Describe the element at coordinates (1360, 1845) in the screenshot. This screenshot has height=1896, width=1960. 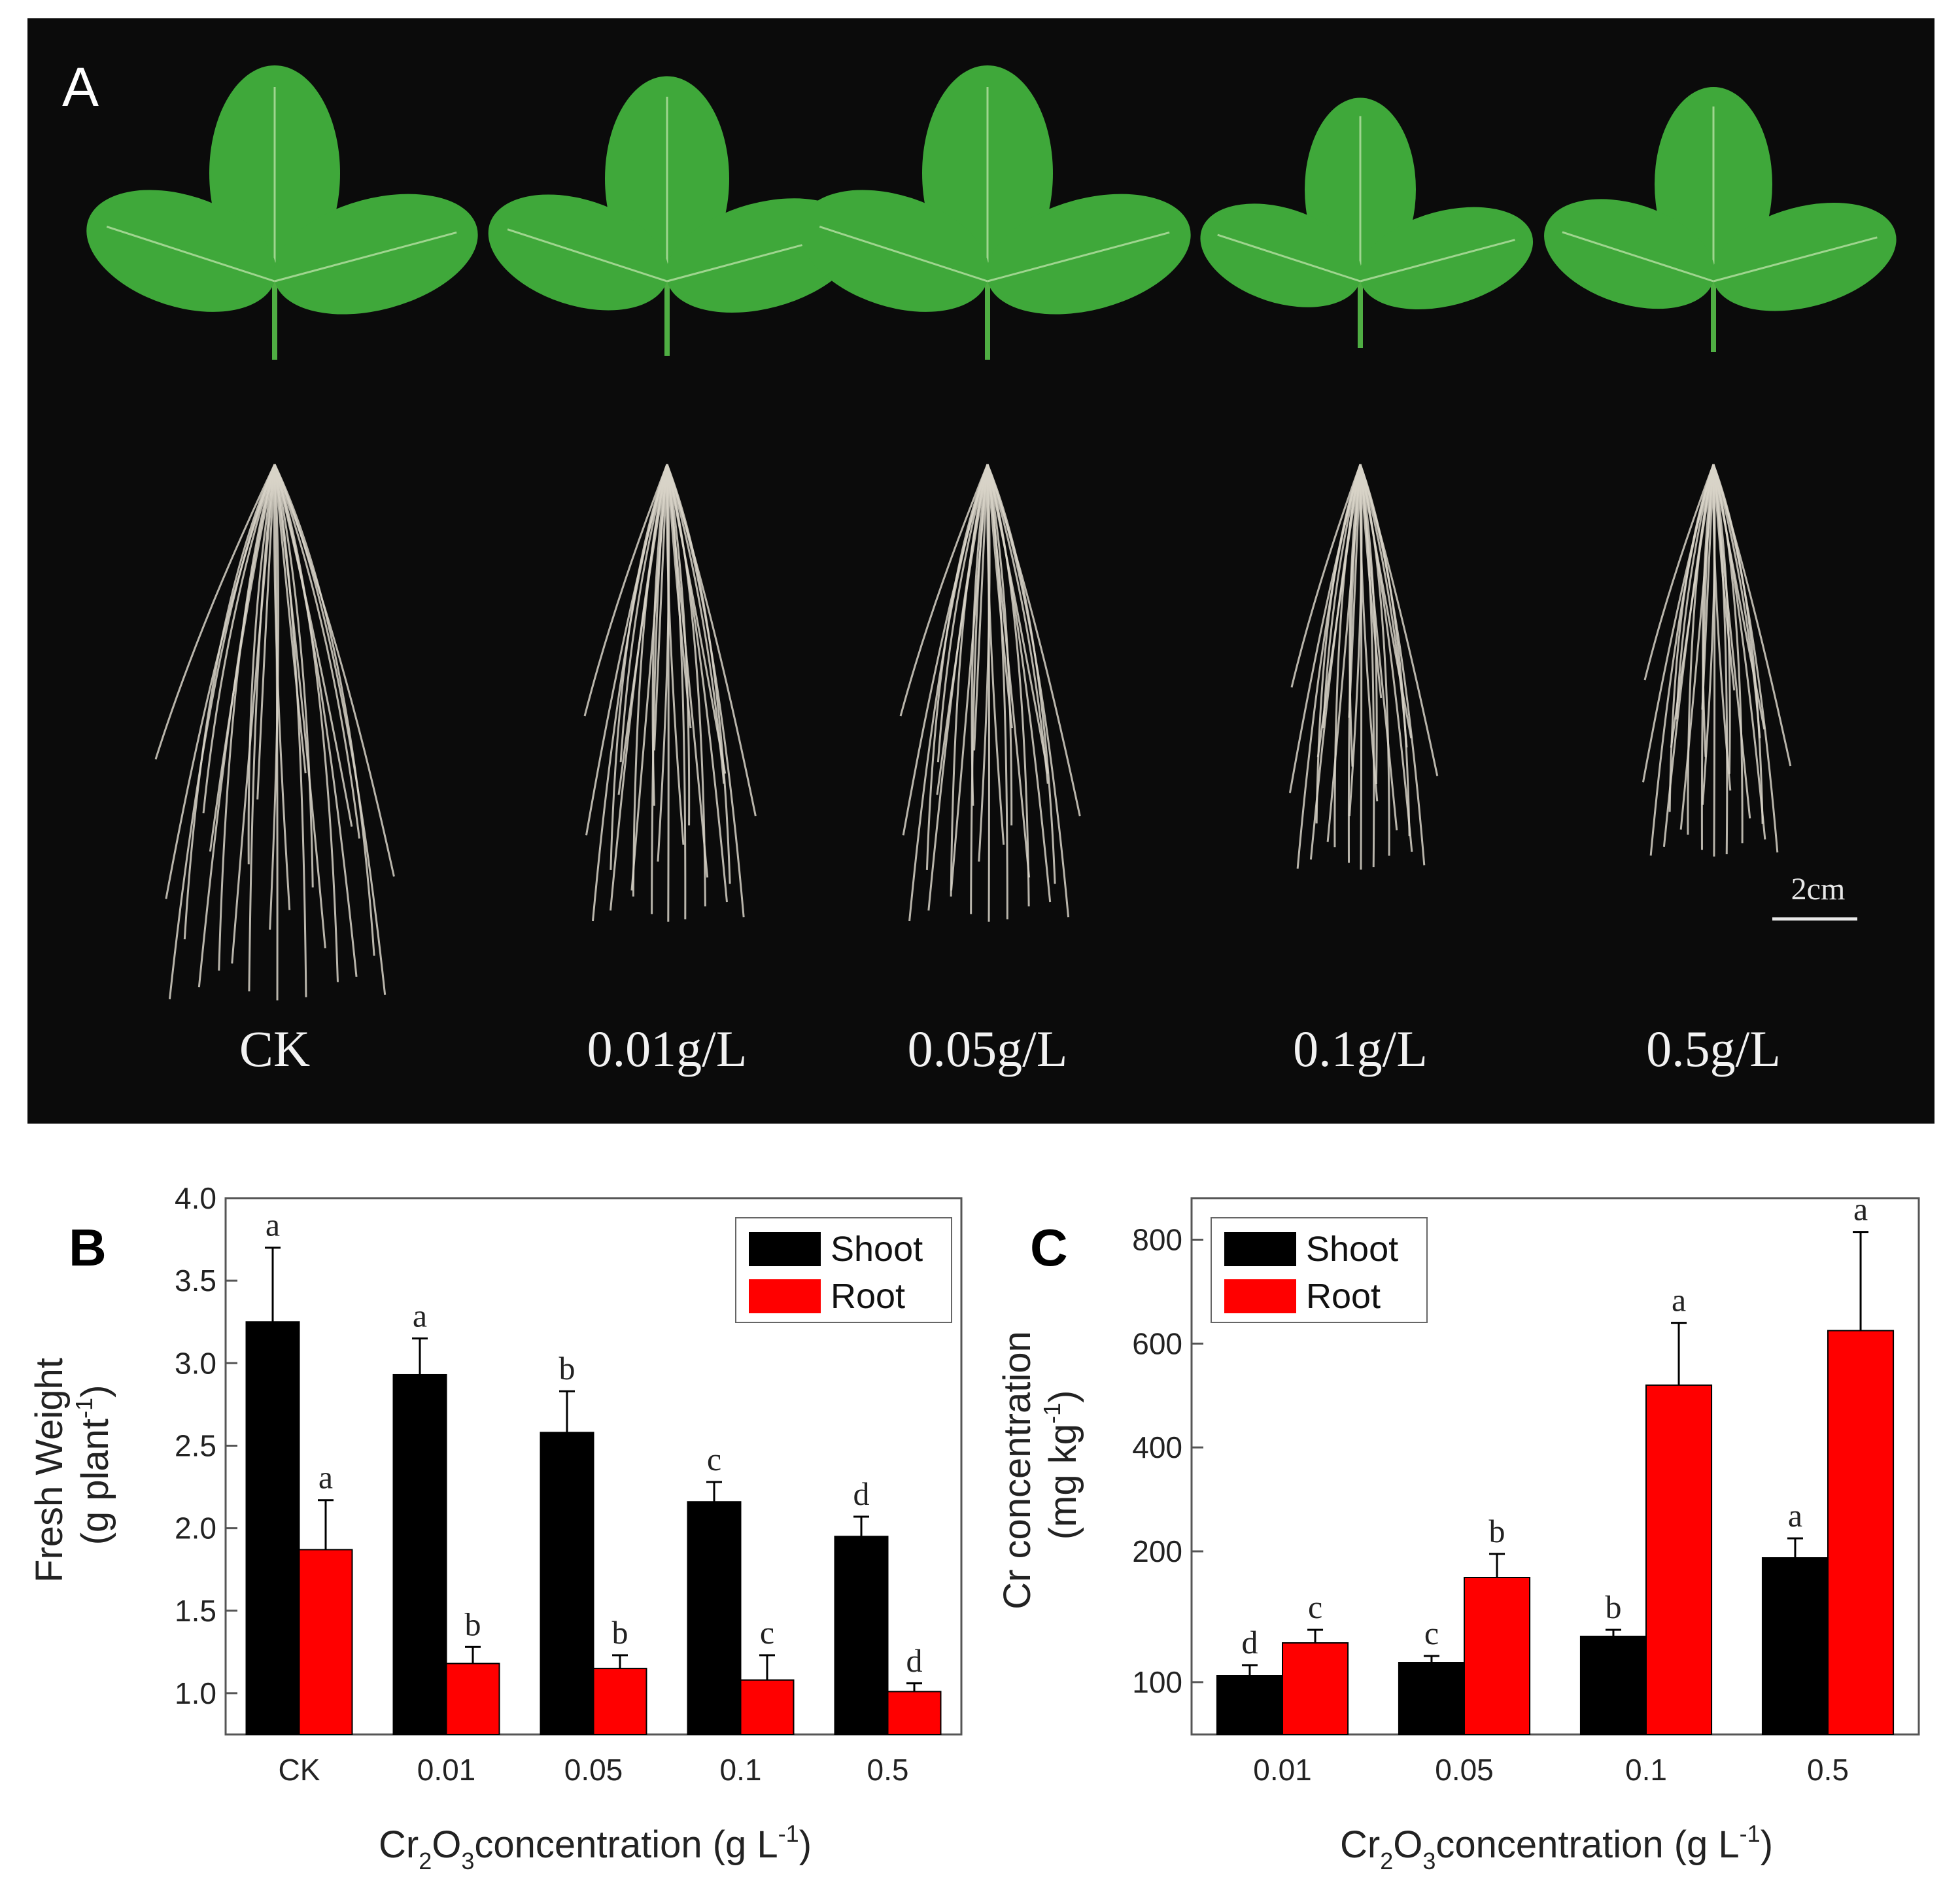
I see `x-label-c-cr: Cr` at that location.